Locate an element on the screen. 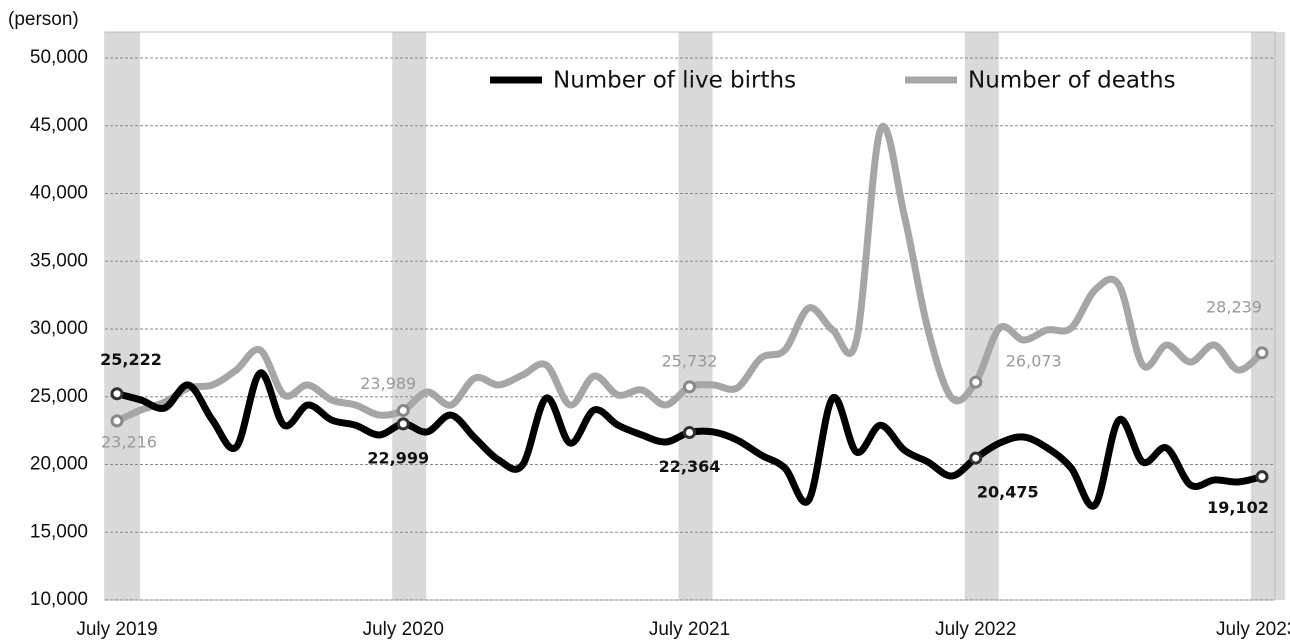  value-label: 23,989 is located at coordinates (388, 383).